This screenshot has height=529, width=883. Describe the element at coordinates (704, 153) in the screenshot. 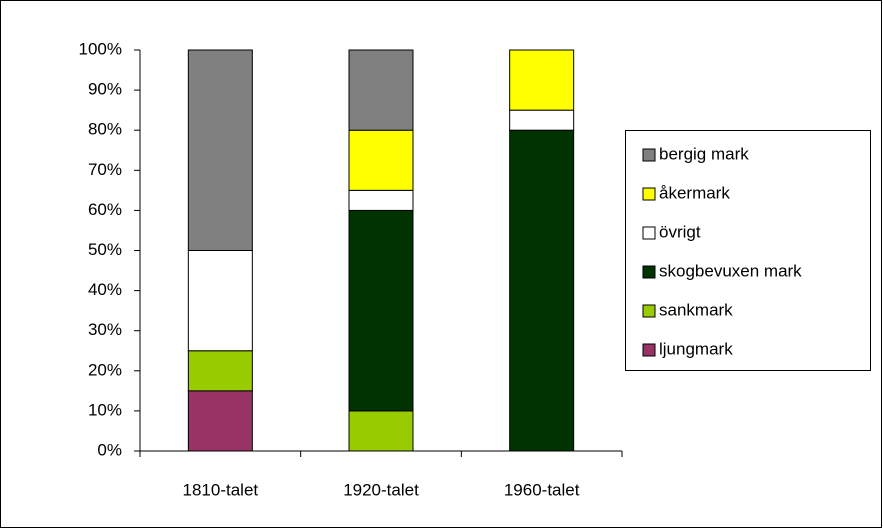

I see `legend-label: bergig mark` at that location.